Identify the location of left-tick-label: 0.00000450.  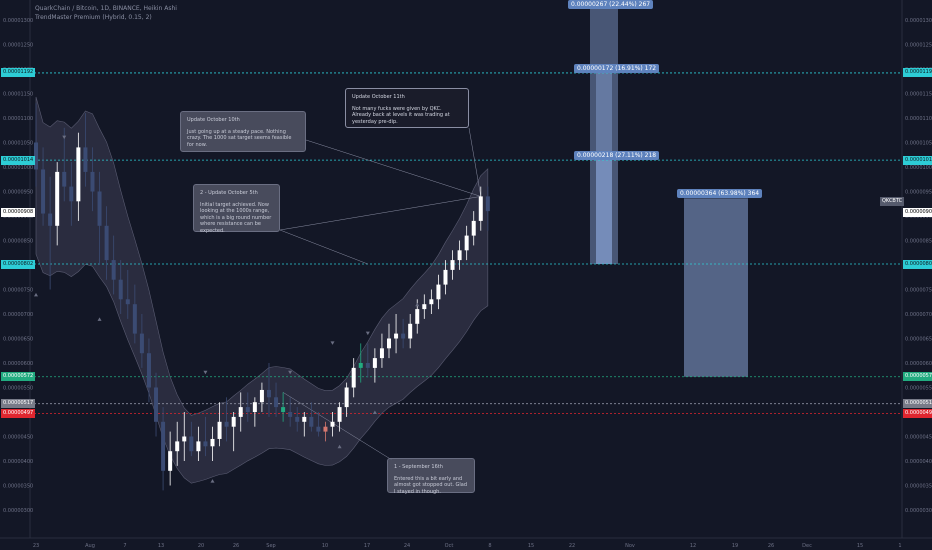
(18, 438).